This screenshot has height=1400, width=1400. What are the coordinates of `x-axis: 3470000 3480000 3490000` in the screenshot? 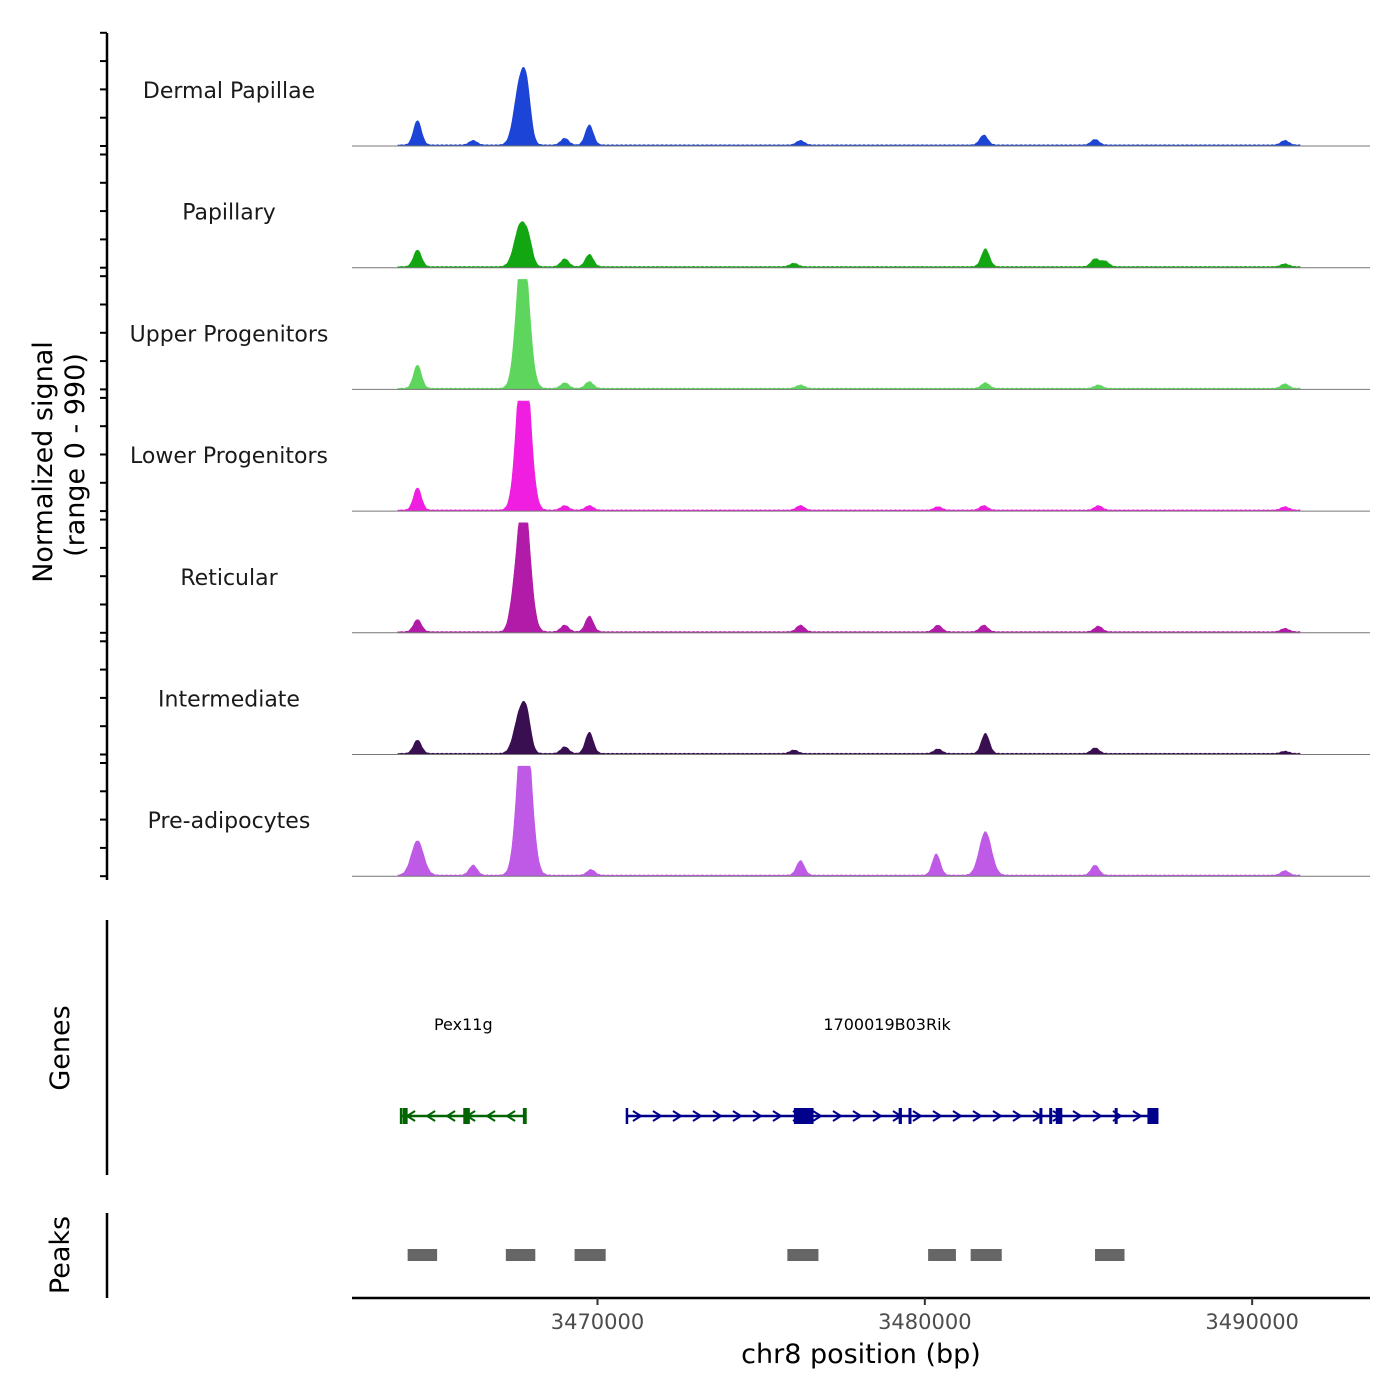 It's located at (925, 1316).